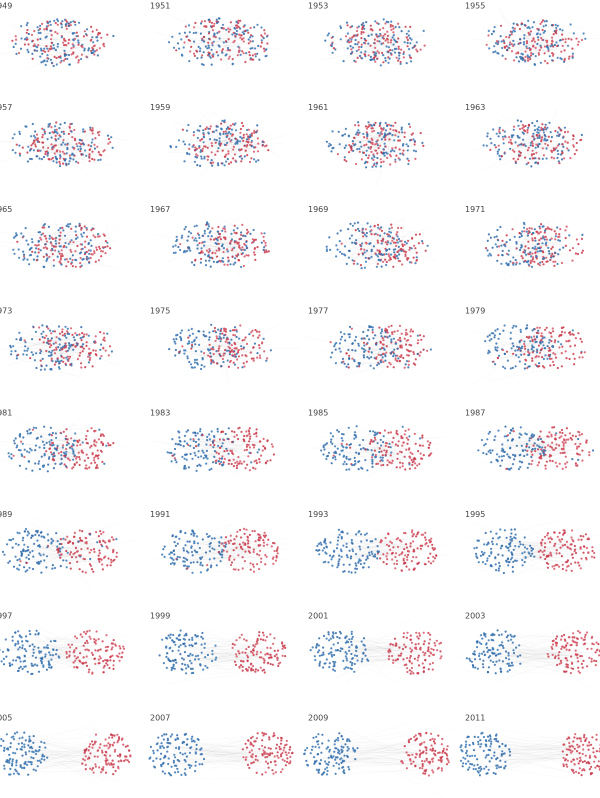 The width and height of the screenshot is (600, 798). I want to click on network-panel: 1965, so click(59, 239).